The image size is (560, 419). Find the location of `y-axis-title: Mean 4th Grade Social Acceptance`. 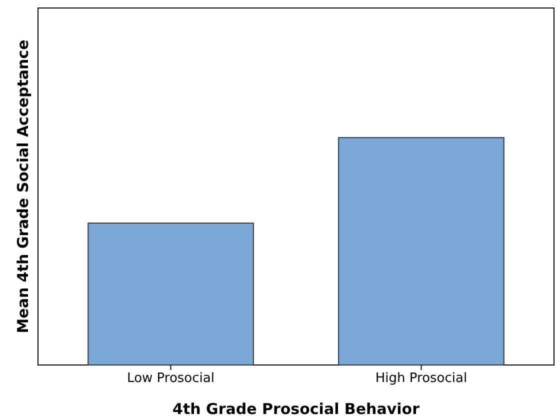

y-axis-title: Mean 4th Grade Social Acceptance is located at coordinates (23, 187).